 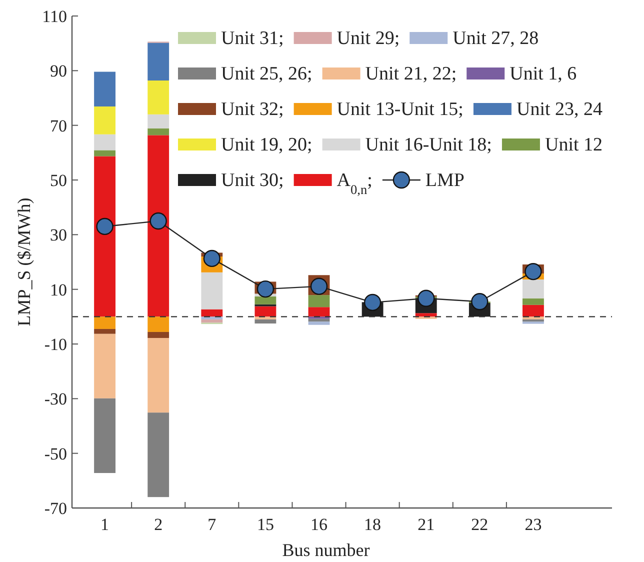 I want to click on legend-label: Unit 29;, so click(x=368, y=38).